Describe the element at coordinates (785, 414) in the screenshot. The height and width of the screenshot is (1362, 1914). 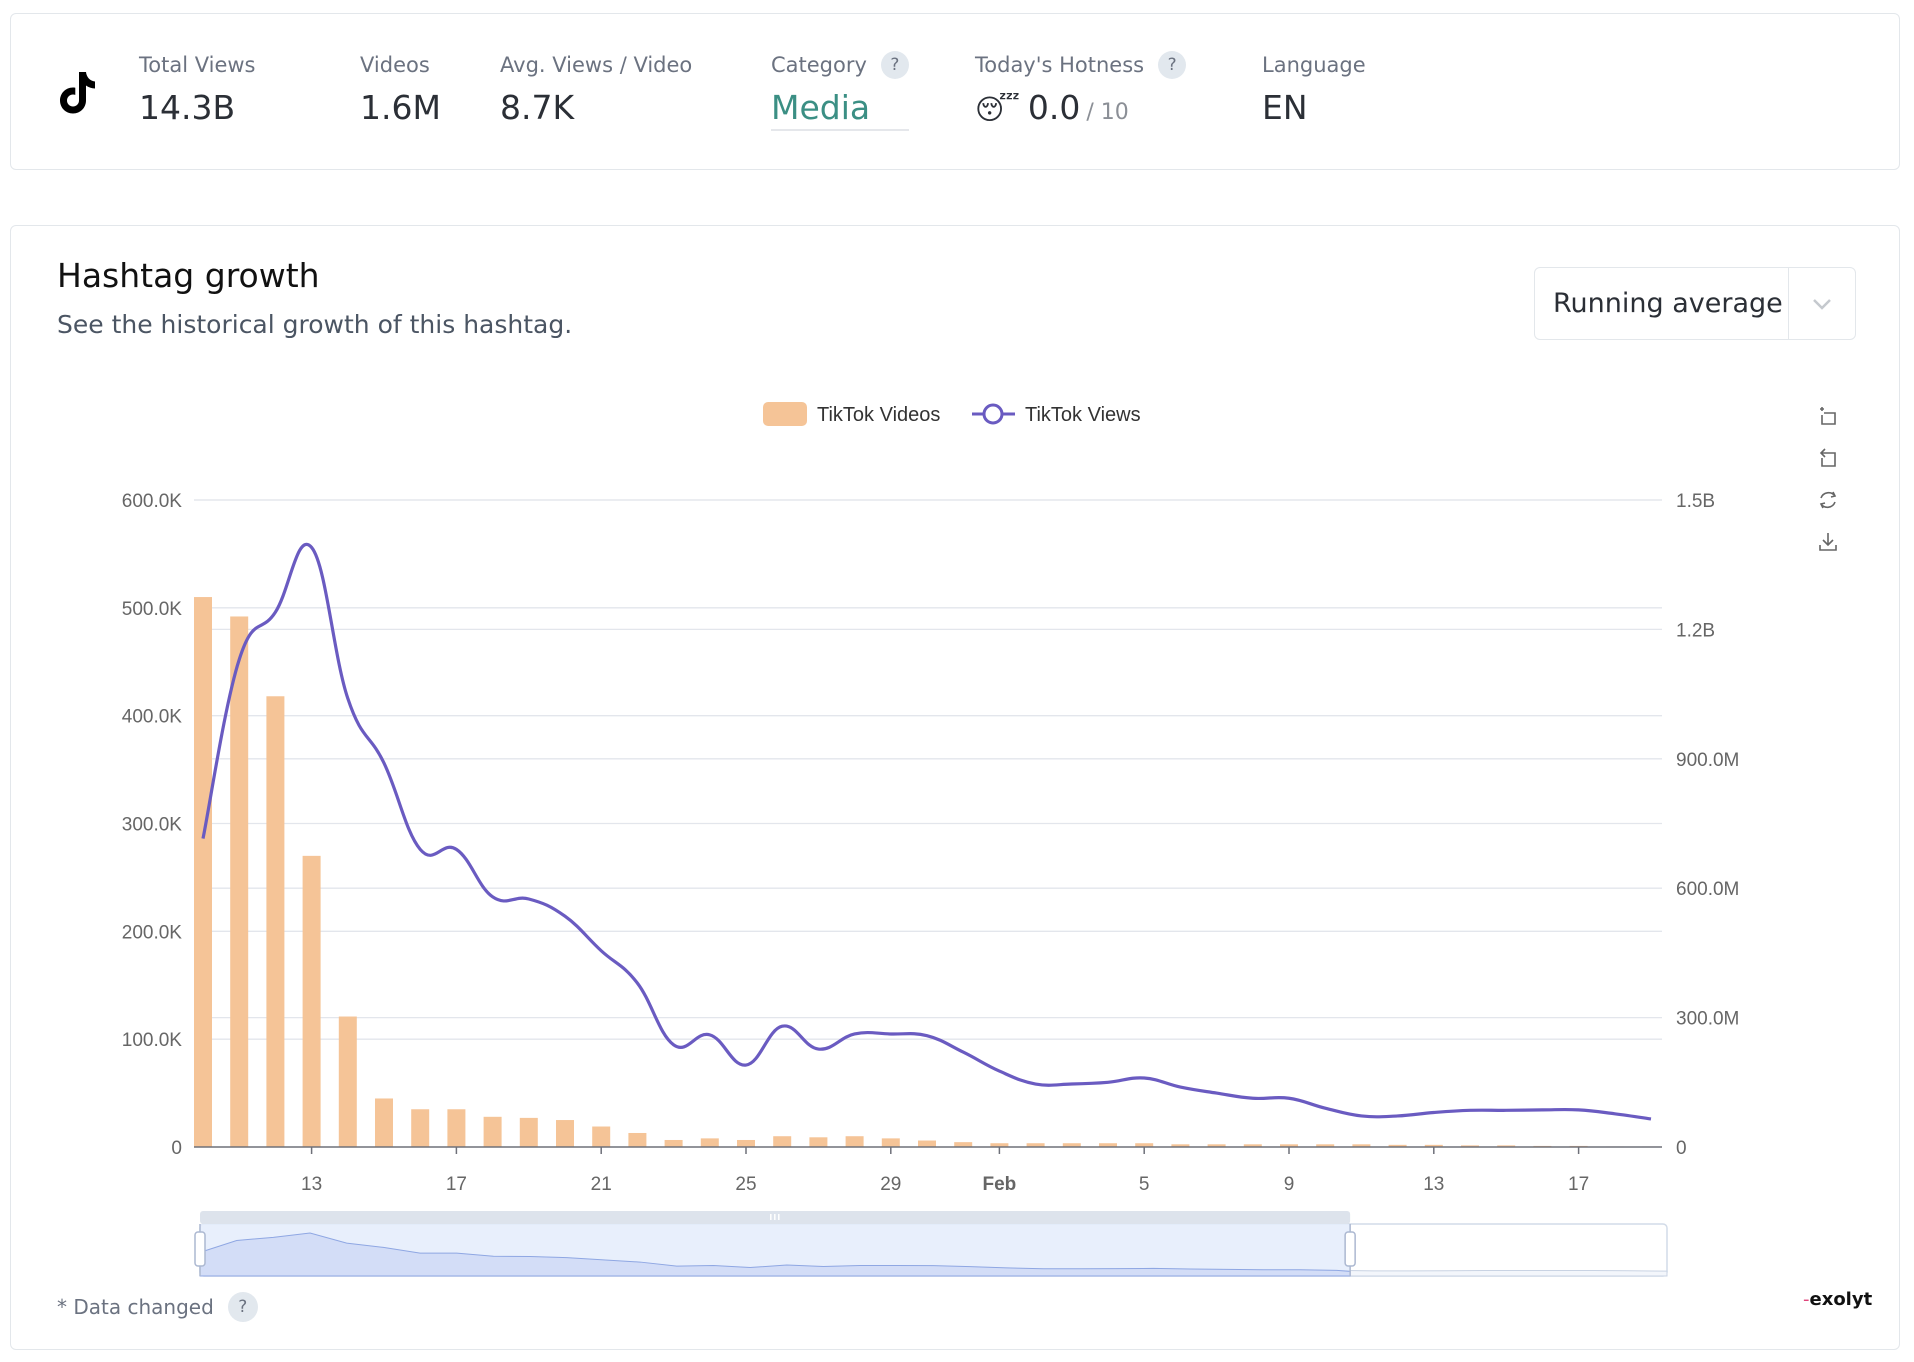
I see `legend-swatch-videos` at that location.